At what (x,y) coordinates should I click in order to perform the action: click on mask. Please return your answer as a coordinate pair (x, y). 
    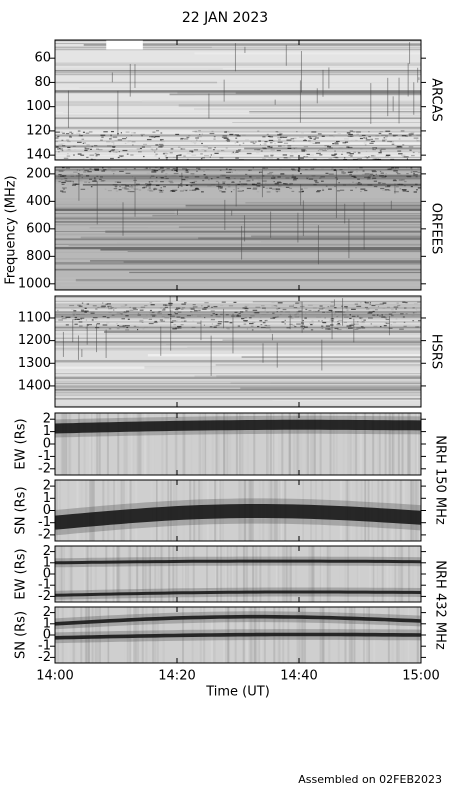
    Looking at the image, I should click on (124, 45).